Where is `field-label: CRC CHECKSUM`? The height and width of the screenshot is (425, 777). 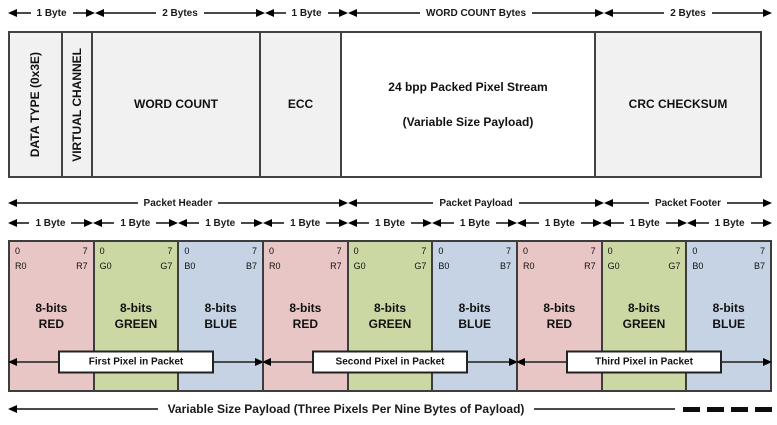 field-label: CRC CHECKSUM is located at coordinates (678, 104).